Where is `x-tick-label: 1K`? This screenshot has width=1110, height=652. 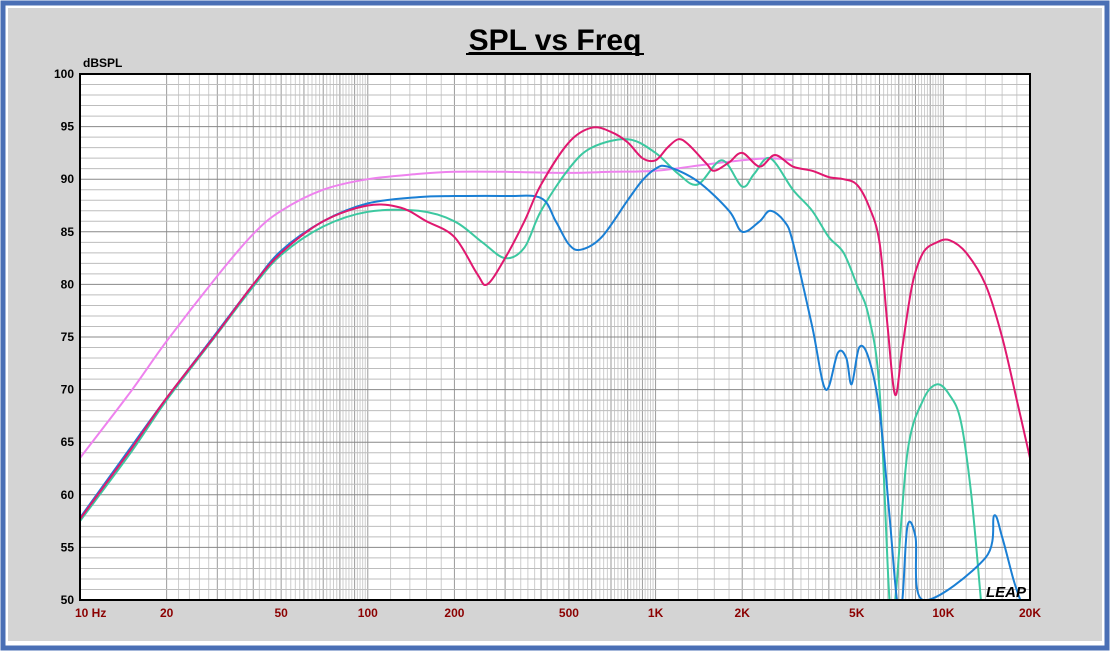
x-tick-label: 1K is located at coordinates (656, 613).